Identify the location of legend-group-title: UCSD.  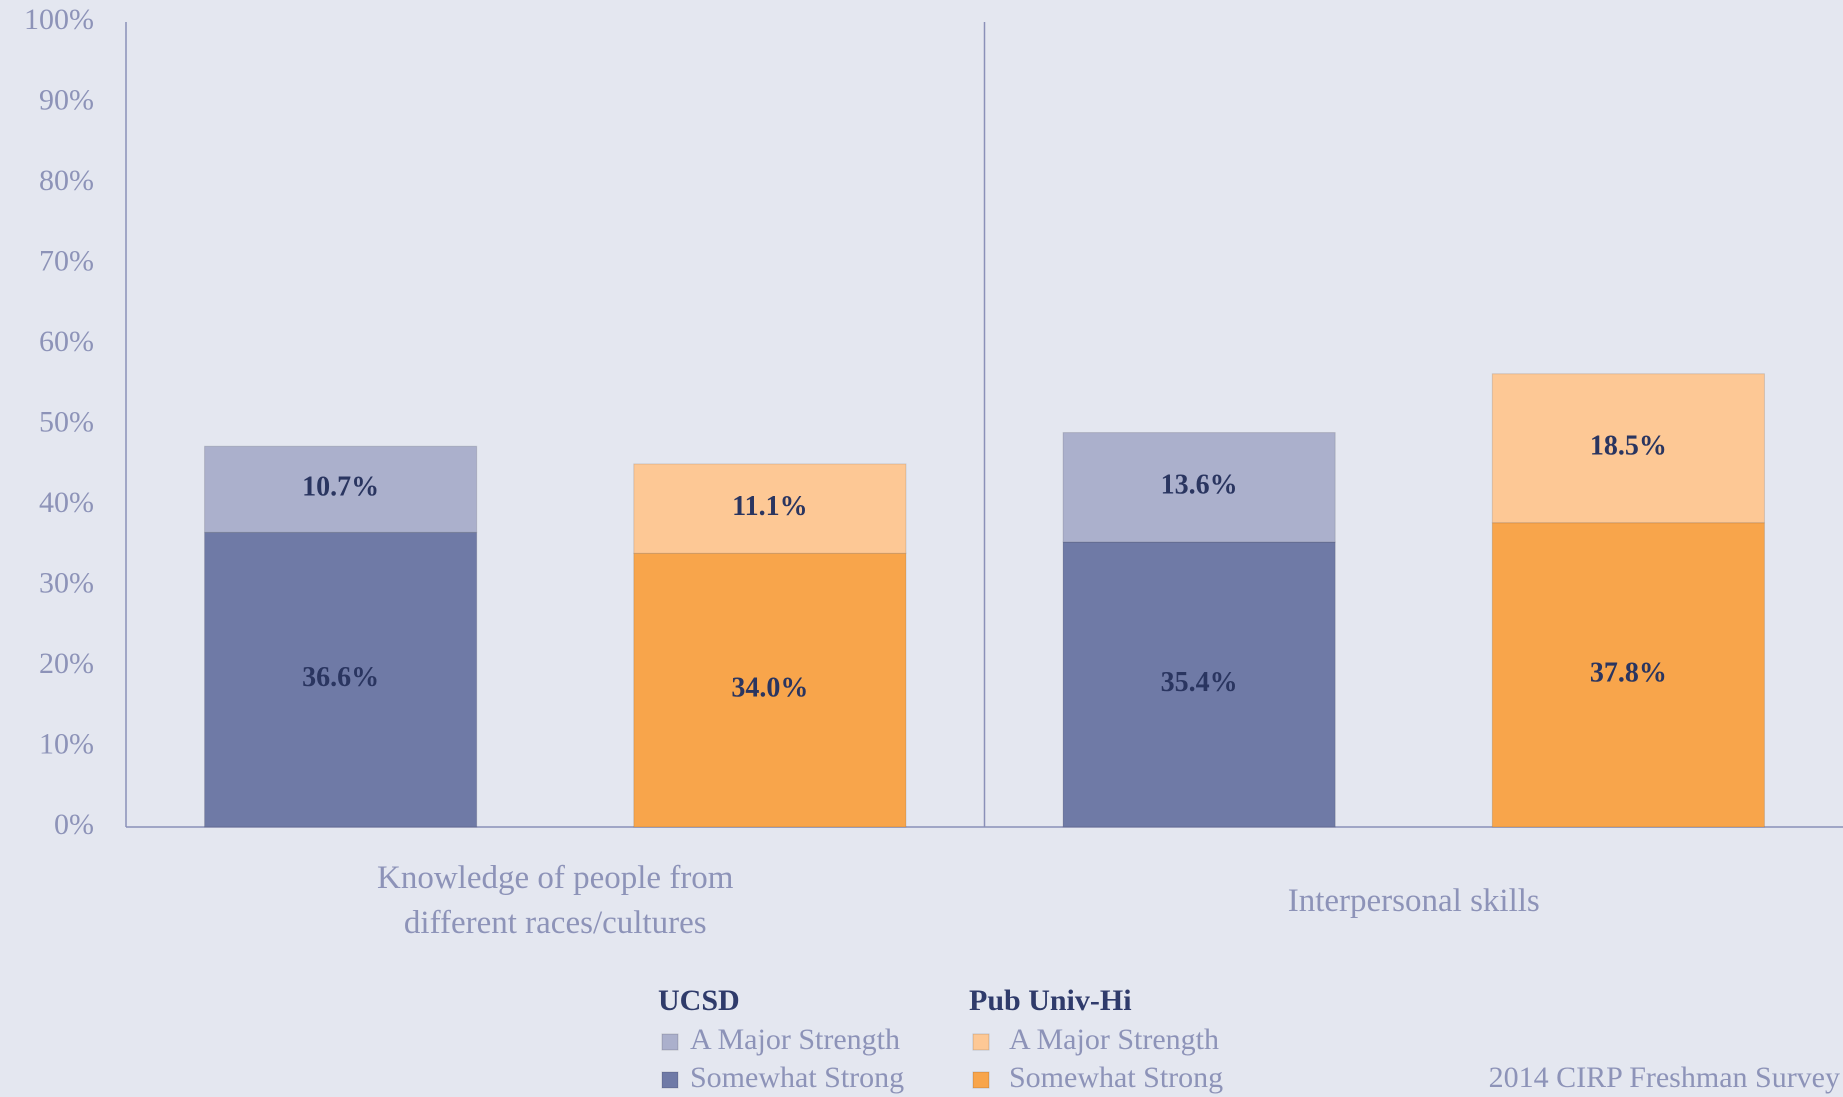
(699, 1000).